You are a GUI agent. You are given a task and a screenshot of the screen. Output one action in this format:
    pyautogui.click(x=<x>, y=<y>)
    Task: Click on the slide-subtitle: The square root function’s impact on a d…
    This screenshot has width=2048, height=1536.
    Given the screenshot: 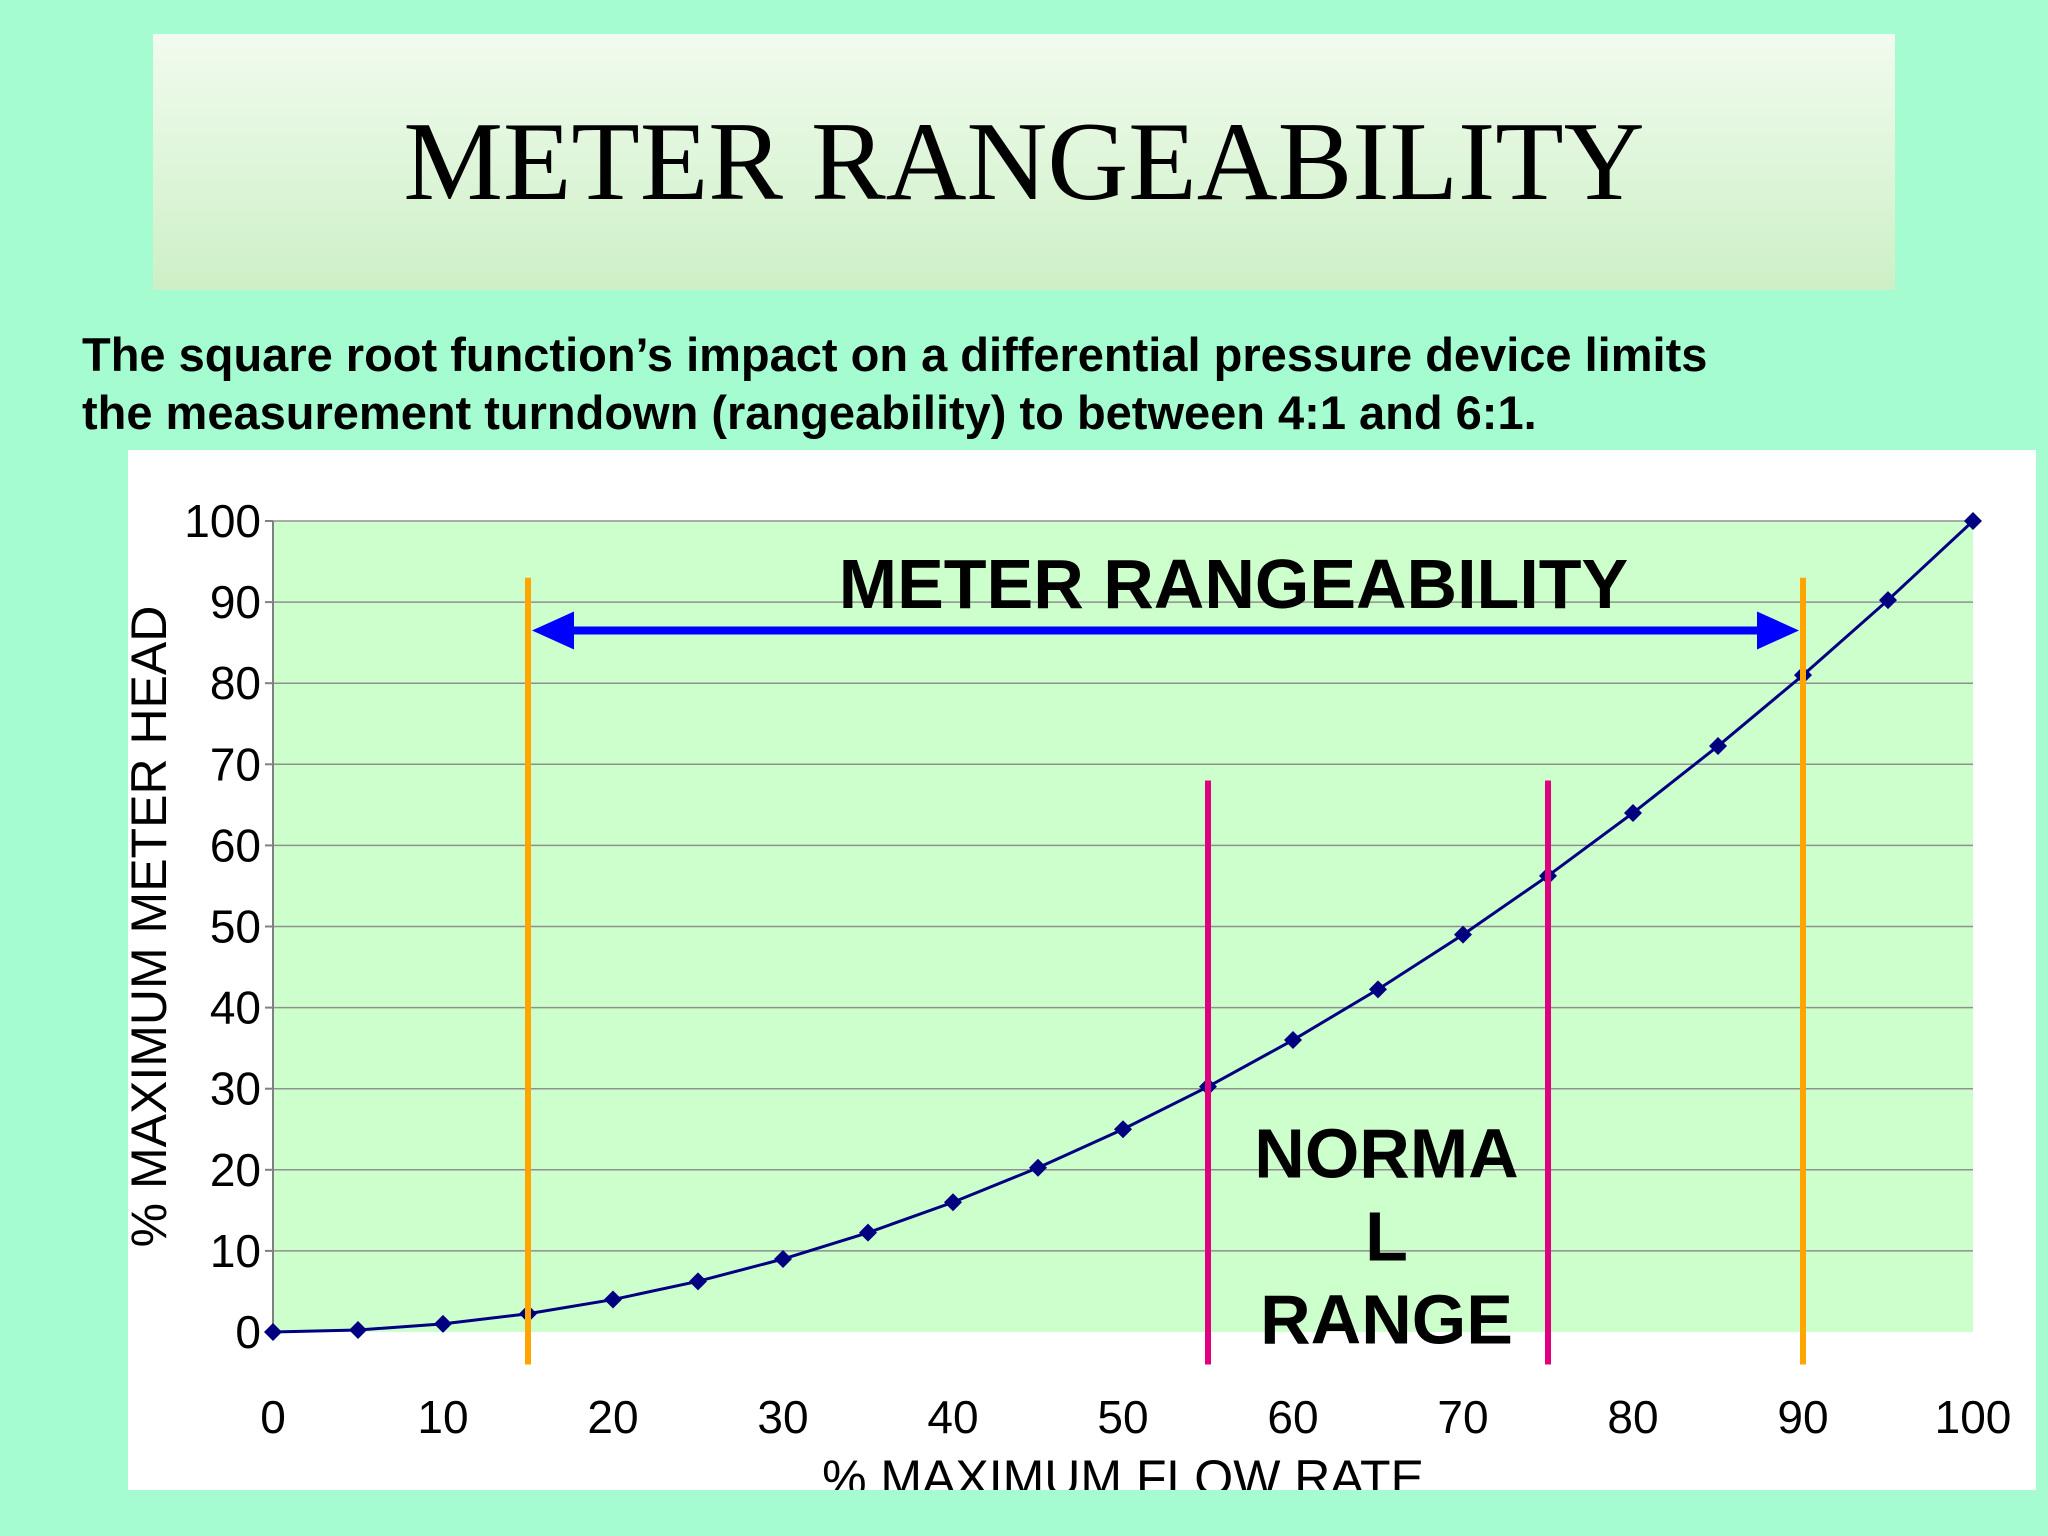 What is the action you would take?
    pyautogui.click(x=1052, y=384)
    